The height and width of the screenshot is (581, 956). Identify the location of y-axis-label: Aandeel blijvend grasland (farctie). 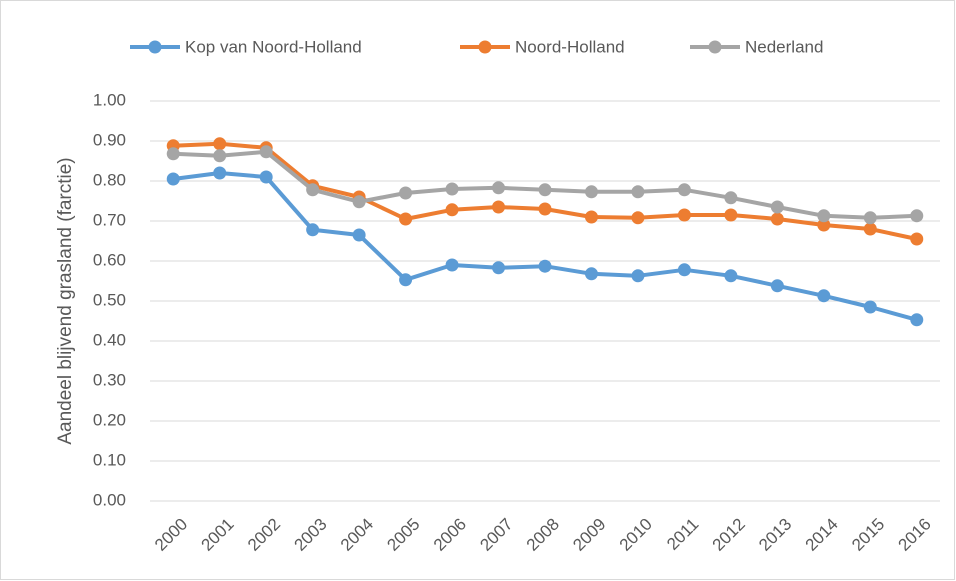
(65, 300).